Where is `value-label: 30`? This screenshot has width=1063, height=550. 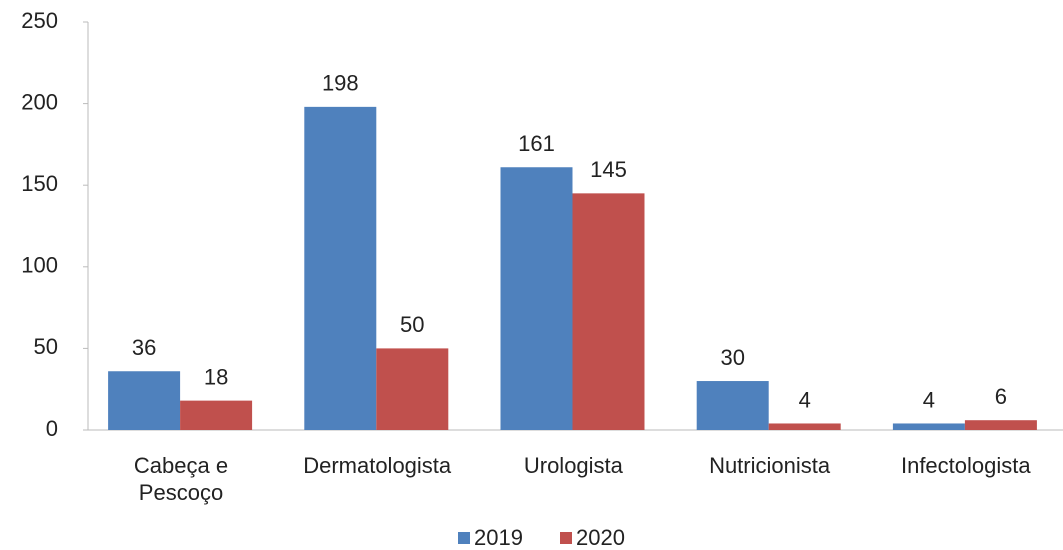
value-label: 30 is located at coordinates (732, 357).